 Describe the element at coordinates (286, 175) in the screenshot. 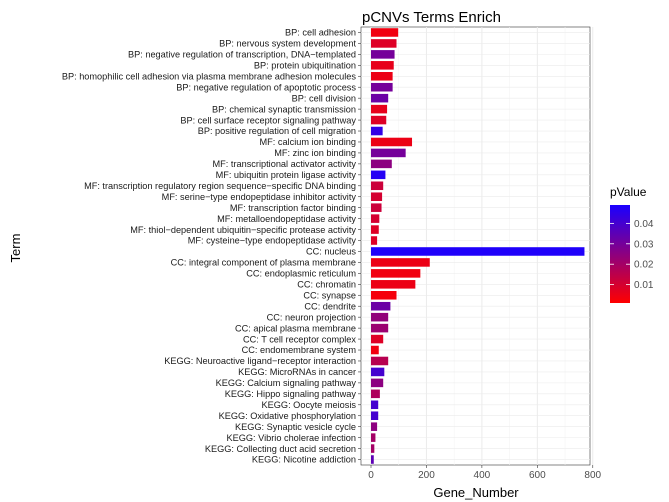

I see `term-label: MF: ubiquitin protein ligase activity` at that location.